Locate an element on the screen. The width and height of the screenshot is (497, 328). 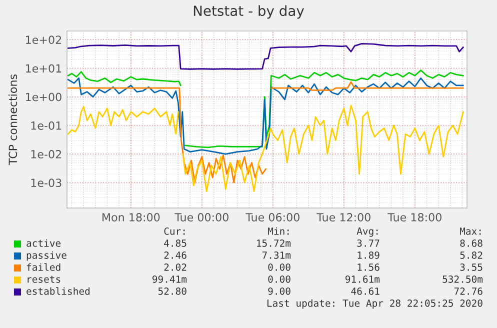
text: 532.50m is located at coordinates (462, 279).